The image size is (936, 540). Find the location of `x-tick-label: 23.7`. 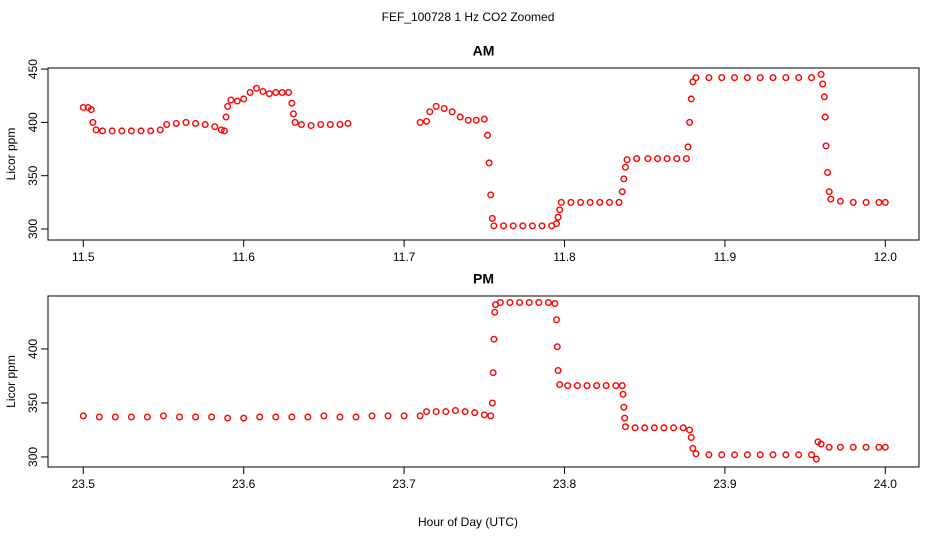

x-tick-label: 23.7 is located at coordinates (404, 484).